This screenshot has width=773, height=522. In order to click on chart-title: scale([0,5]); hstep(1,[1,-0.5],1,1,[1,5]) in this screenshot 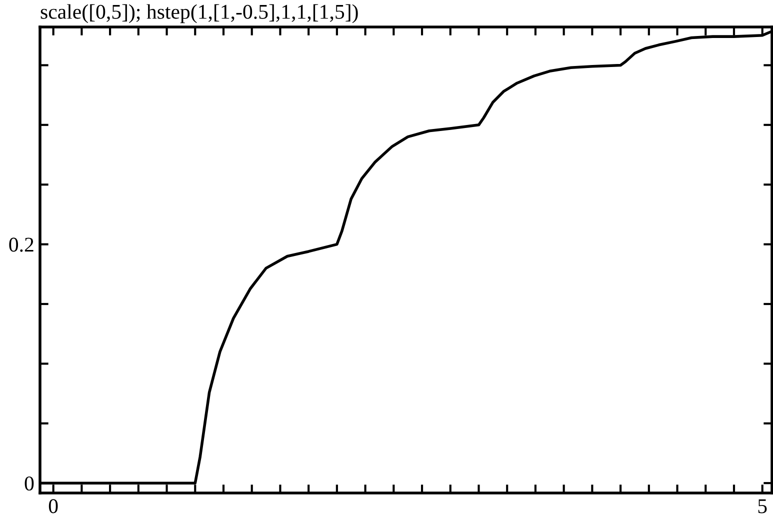, I will do `click(199, 14)`.